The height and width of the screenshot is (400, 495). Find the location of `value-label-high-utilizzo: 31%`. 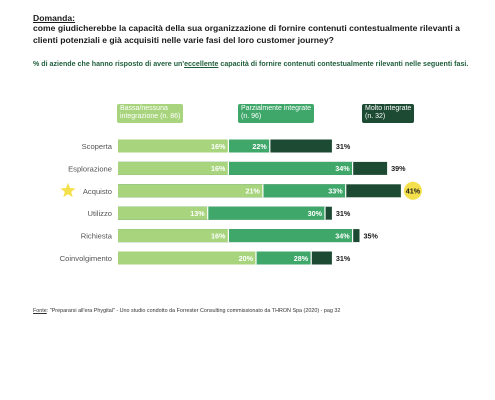

value-label-high-utilizzo: 31% is located at coordinates (343, 213).